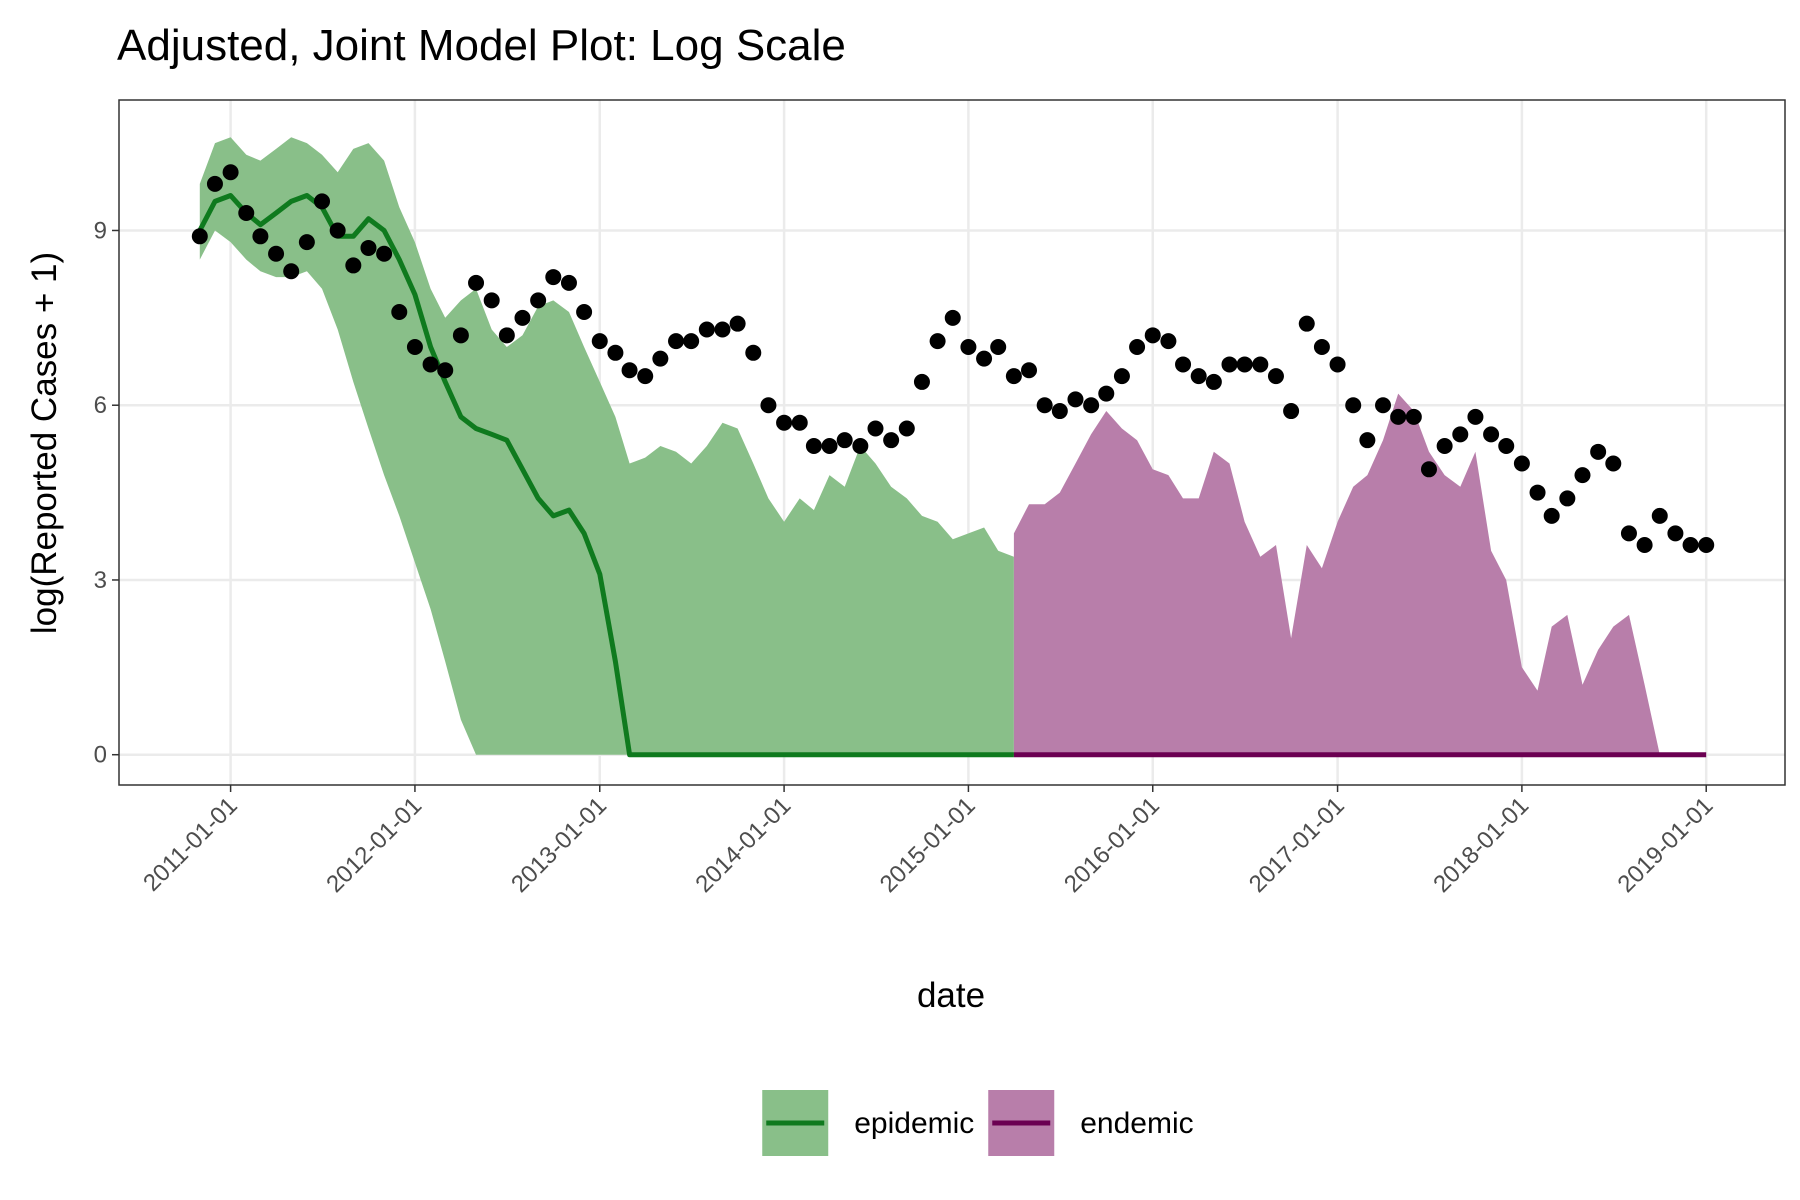 The width and height of the screenshot is (1800, 1200). What do you see at coordinates (481, 45) in the screenshot?
I see `chart-title: Adjusted, Joint Model Plot: Log Scale` at bounding box center [481, 45].